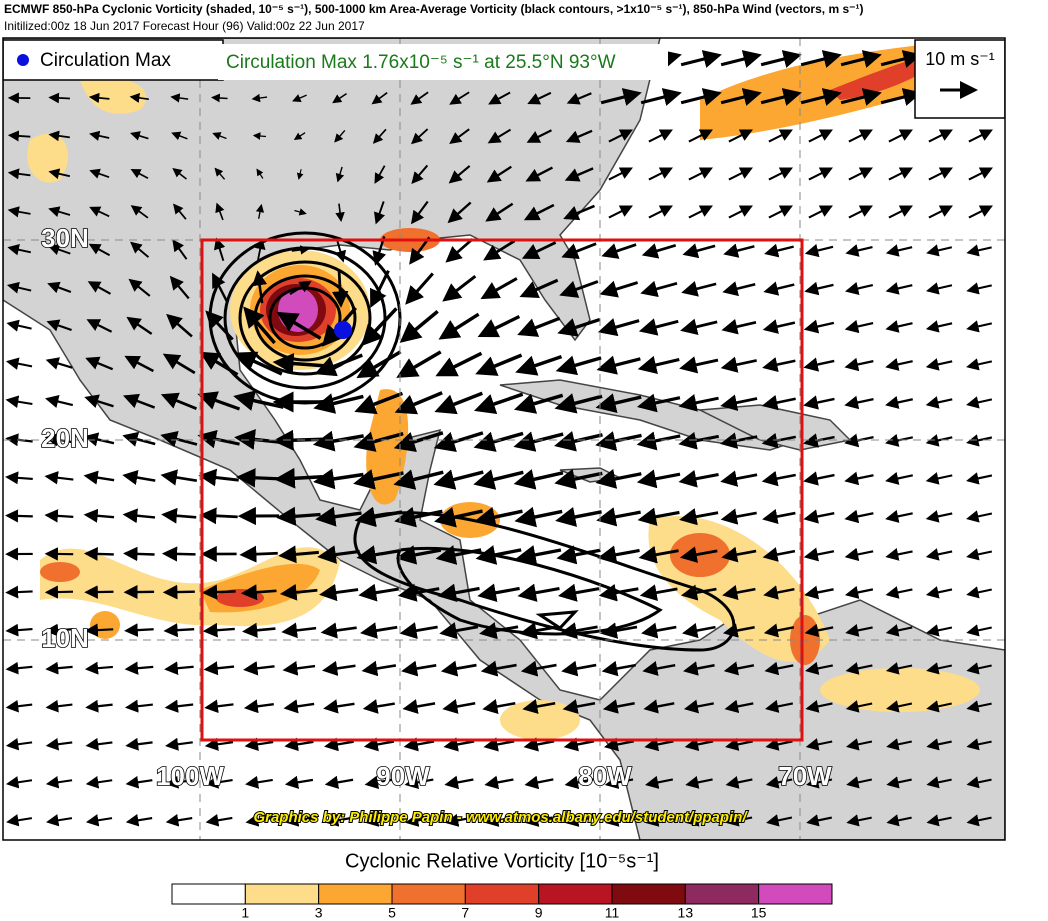 The image size is (1048, 921). What do you see at coordinates (605, 776) in the screenshot?
I see `lon-label: 80W` at bounding box center [605, 776].